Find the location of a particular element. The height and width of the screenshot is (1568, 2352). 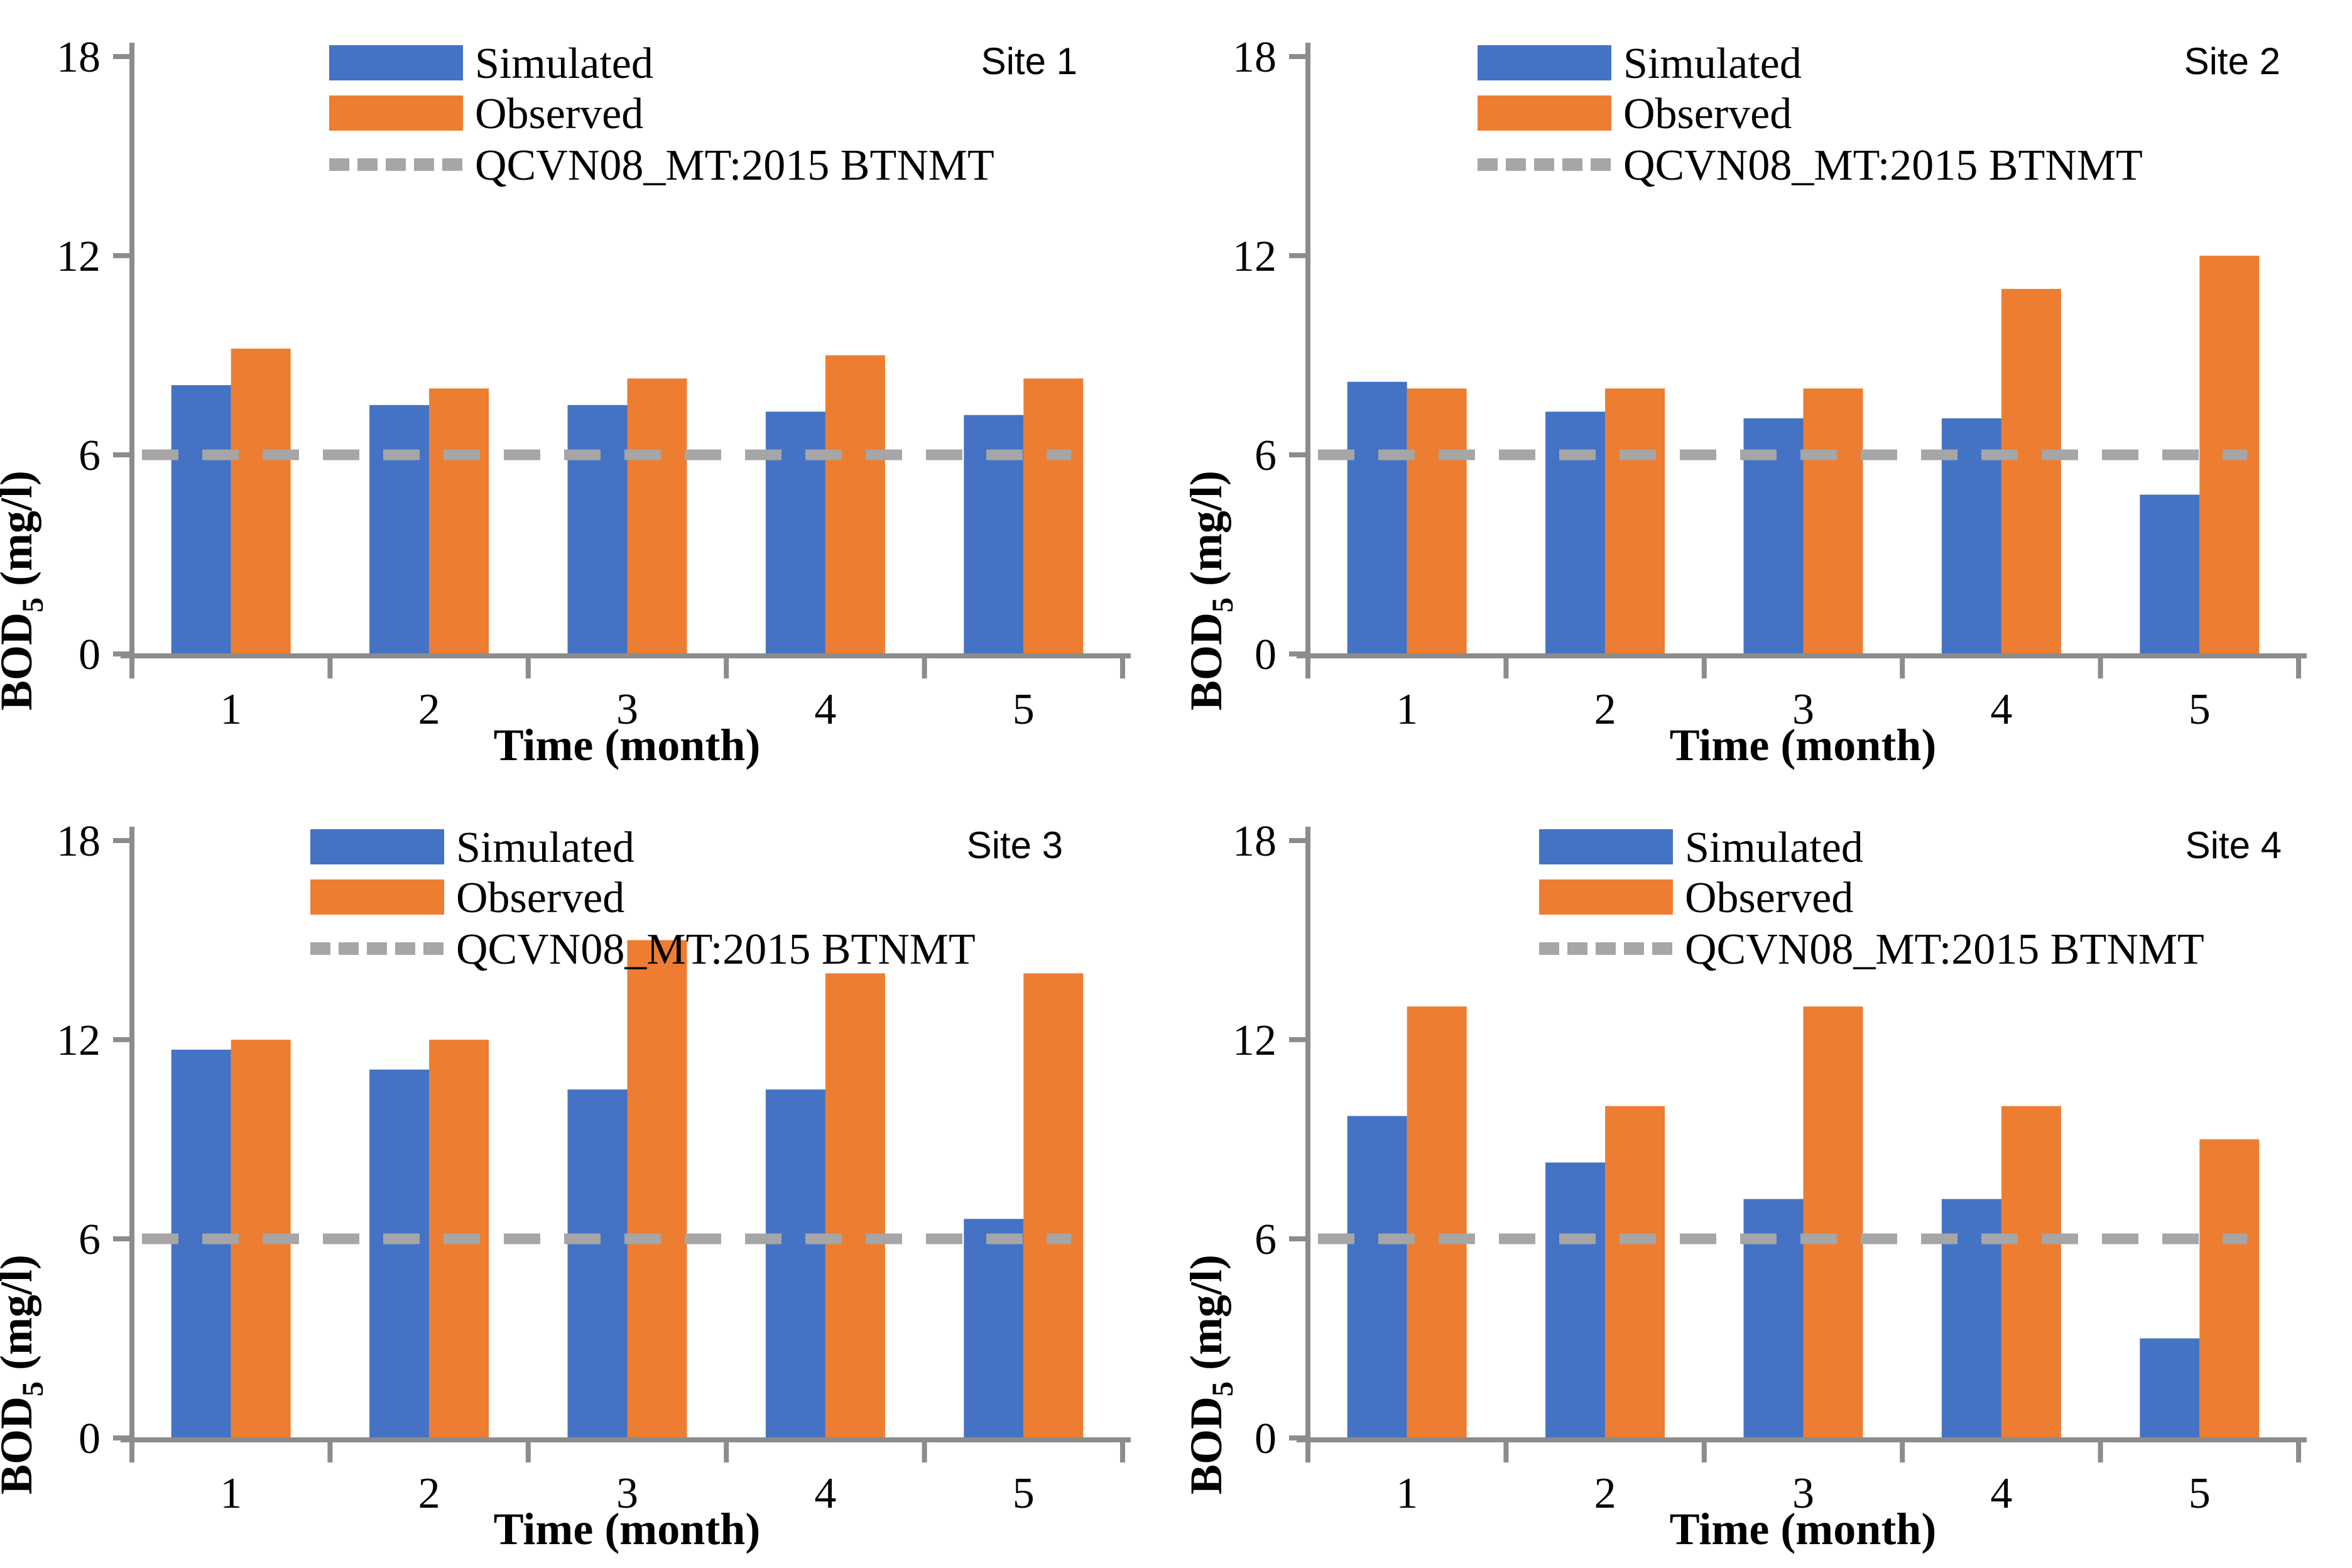

site-label: Site 3 is located at coordinates (1015, 845).